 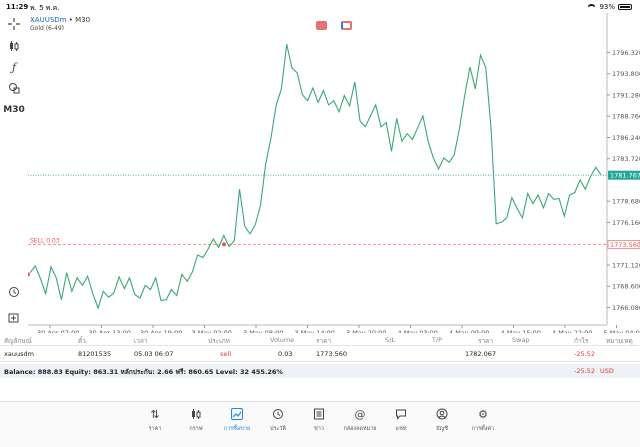 What do you see at coordinates (320, 6) in the screenshot?
I see `status-bar: 11:29 พ. 5 พ.ค. 93%` at bounding box center [320, 6].